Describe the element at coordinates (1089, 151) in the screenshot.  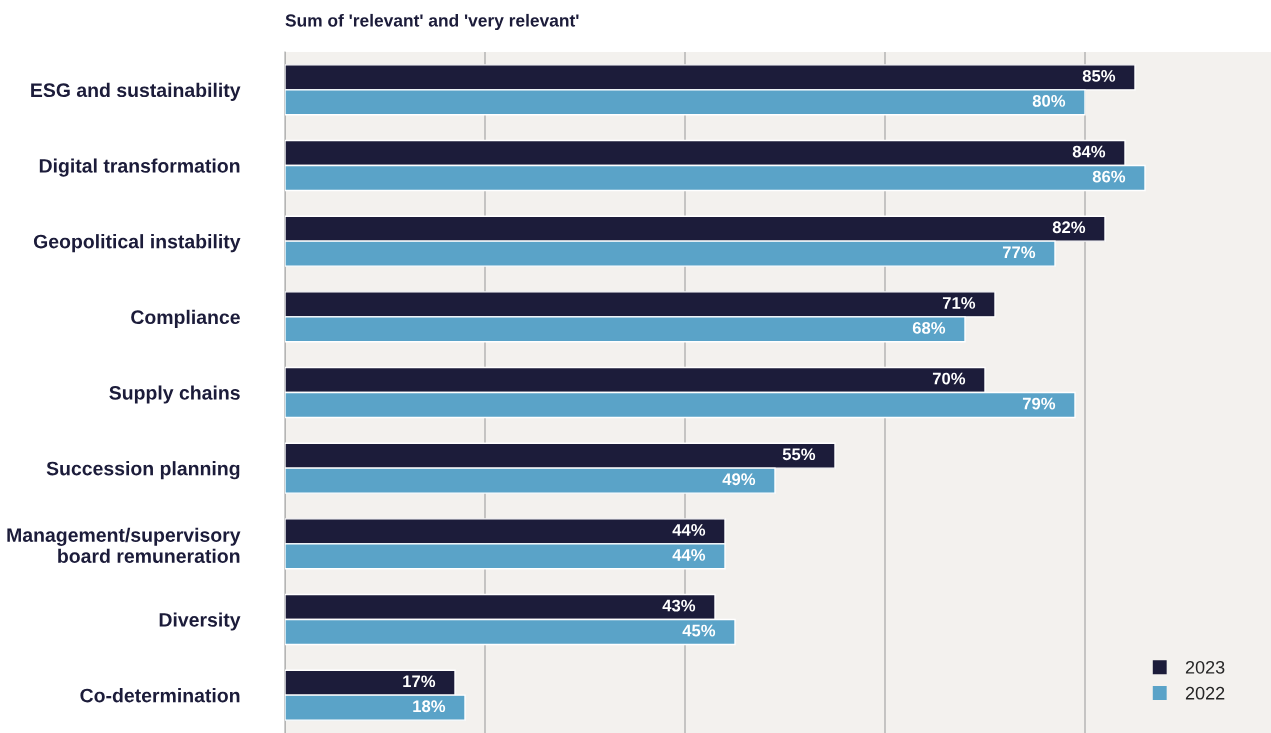
I see `data-label: 84%` at that location.